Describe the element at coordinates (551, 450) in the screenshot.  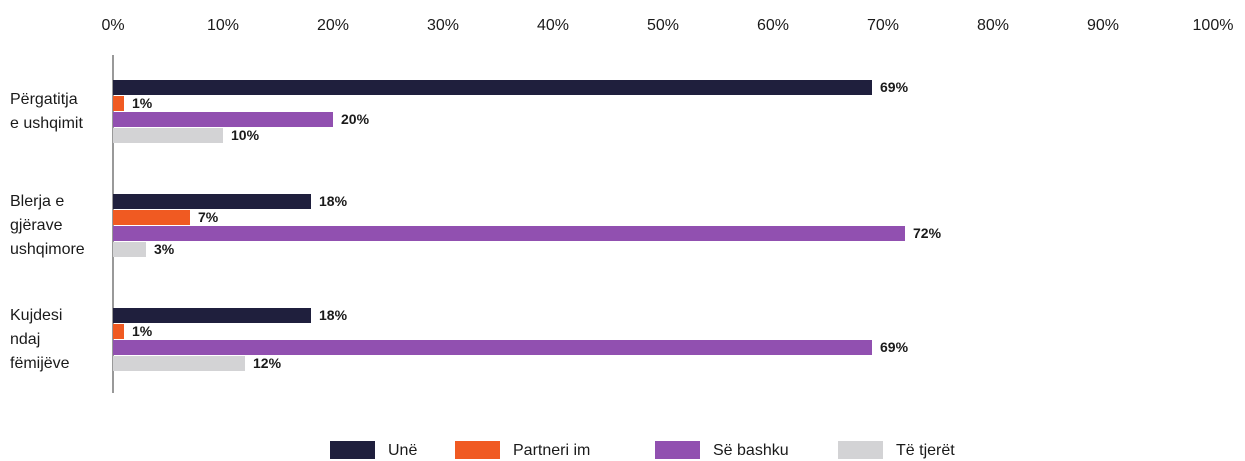
I see `legend-label: Partneri im` at that location.